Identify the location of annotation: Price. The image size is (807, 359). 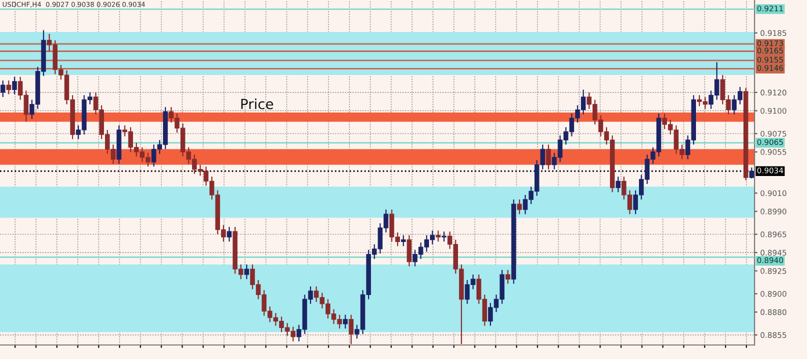
(257, 104).